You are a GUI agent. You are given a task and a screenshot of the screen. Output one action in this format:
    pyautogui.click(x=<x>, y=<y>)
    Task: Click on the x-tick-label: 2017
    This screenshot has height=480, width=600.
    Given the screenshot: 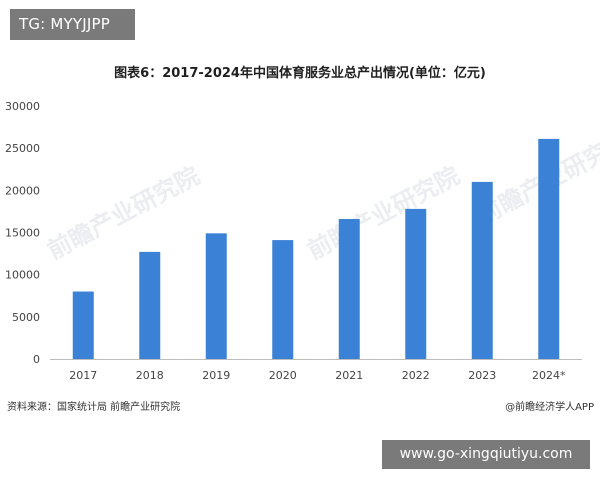 What is the action you would take?
    pyautogui.click(x=83, y=375)
    